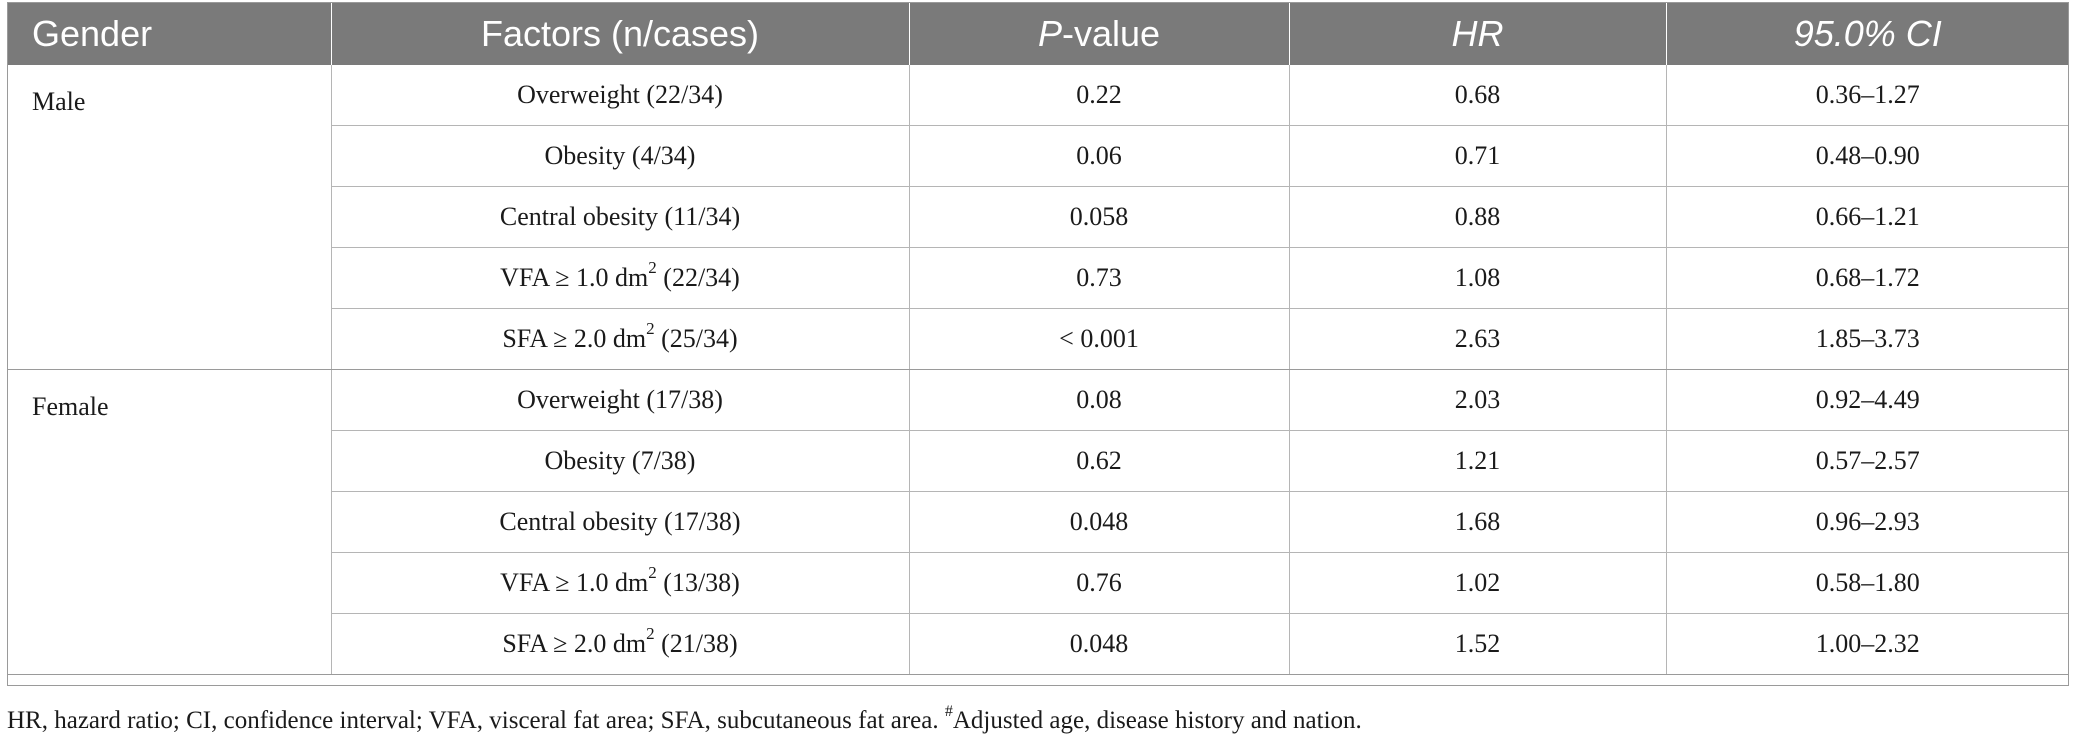  What do you see at coordinates (1098, 217) in the screenshot?
I see `p-value-cell: 0.058` at bounding box center [1098, 217].